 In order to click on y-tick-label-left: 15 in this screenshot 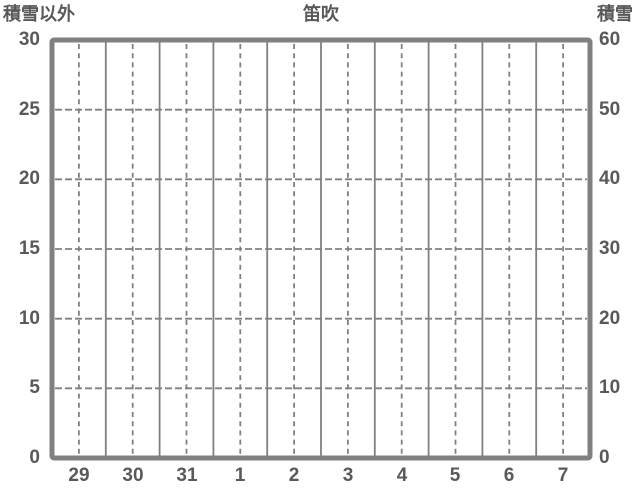, I will do `click(29, 248)`.